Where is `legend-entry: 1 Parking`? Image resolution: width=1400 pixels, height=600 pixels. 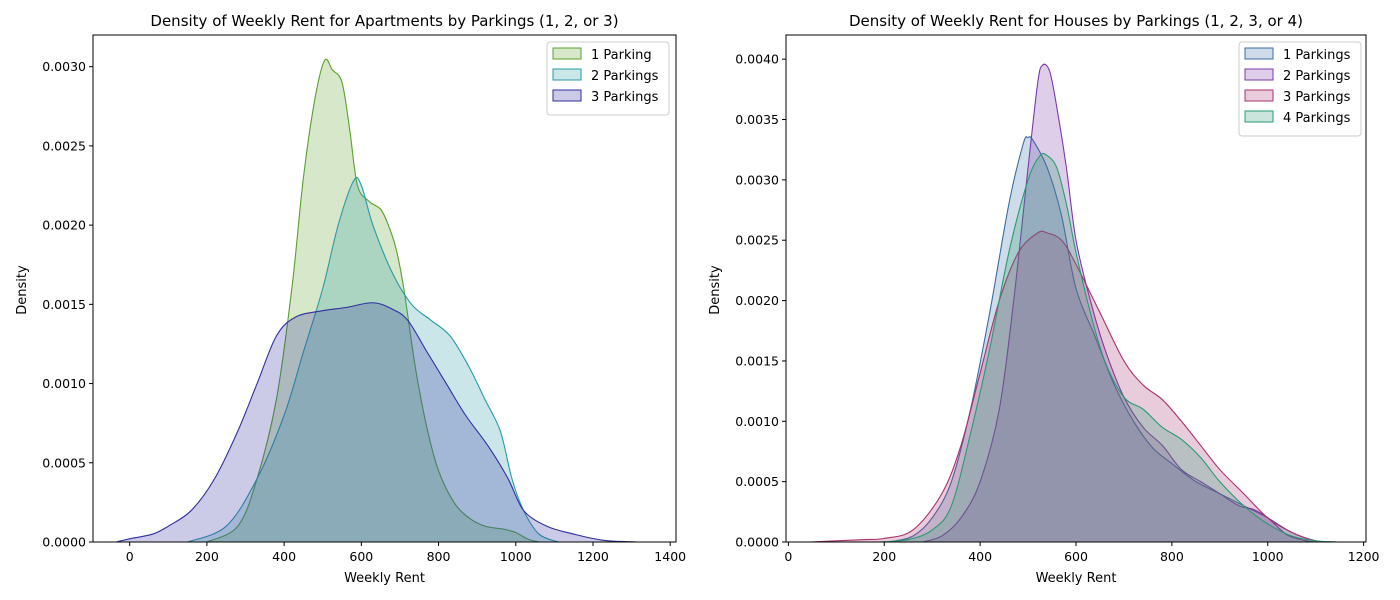
legend-entry: 1 Parking is located at coordinates (602, 55).